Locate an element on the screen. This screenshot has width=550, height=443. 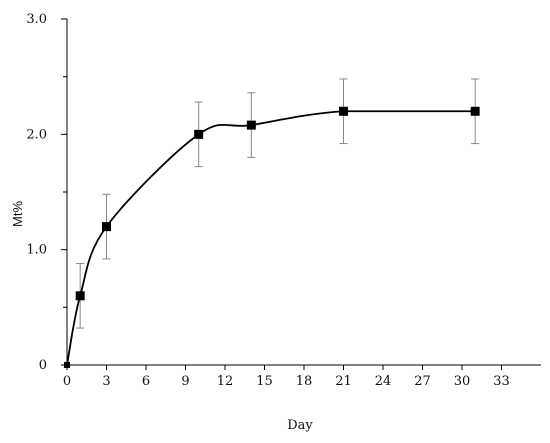
y-tick-label: 1.0 is located at coordinates (36, 250).